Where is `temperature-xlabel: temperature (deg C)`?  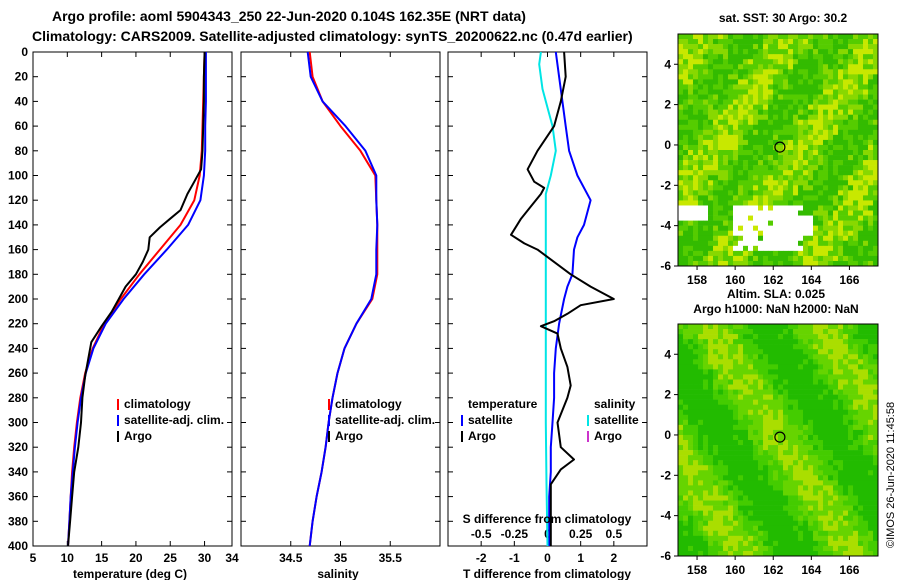
temperature-xlabel: temperature (deg C) is located at coordinates (130, 573).